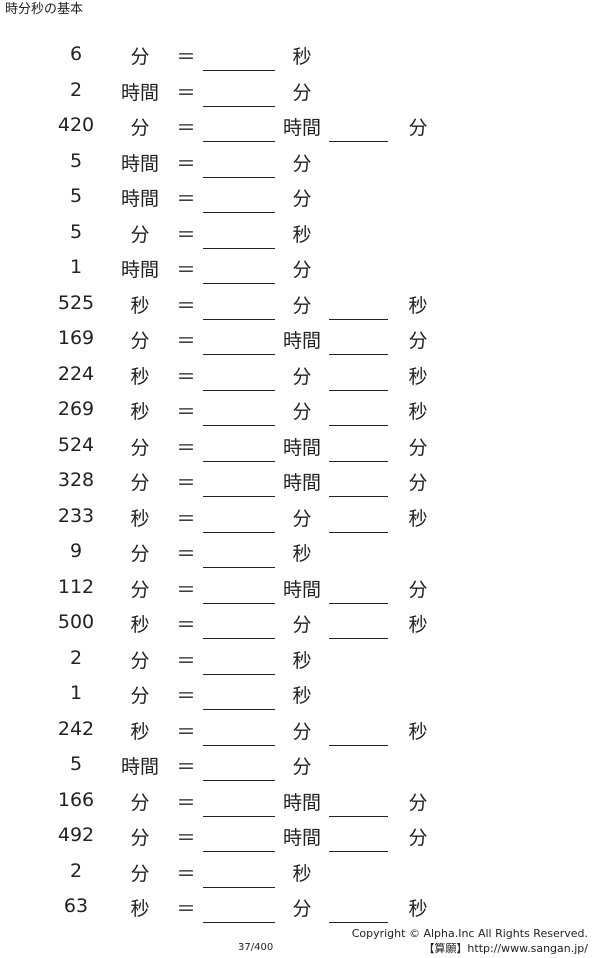 This screenshot has width=600, height=958. Describe the element at coordinates (76, 586) in the screenshot. I see `given-value: 112` at that location.